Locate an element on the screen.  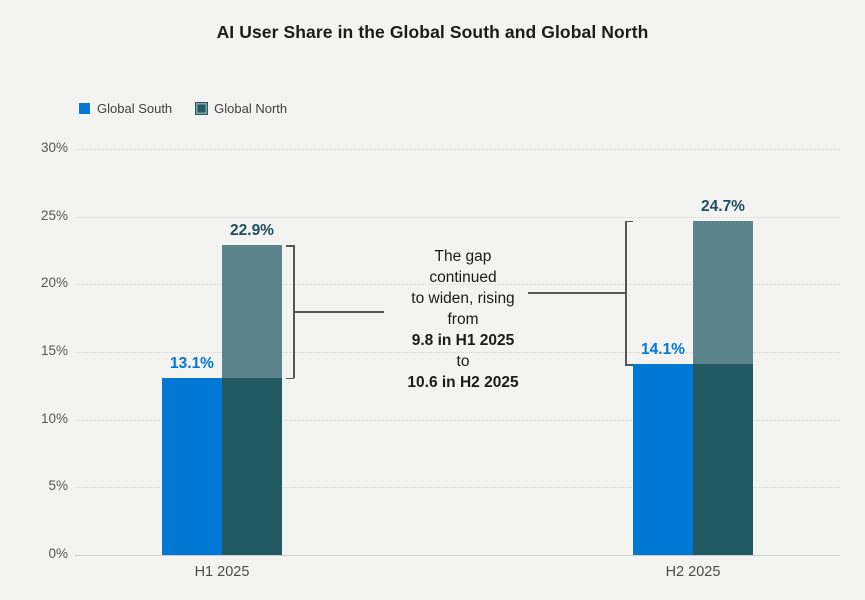
legend-label-global-north: Global North is located at coordinates (251, 108).